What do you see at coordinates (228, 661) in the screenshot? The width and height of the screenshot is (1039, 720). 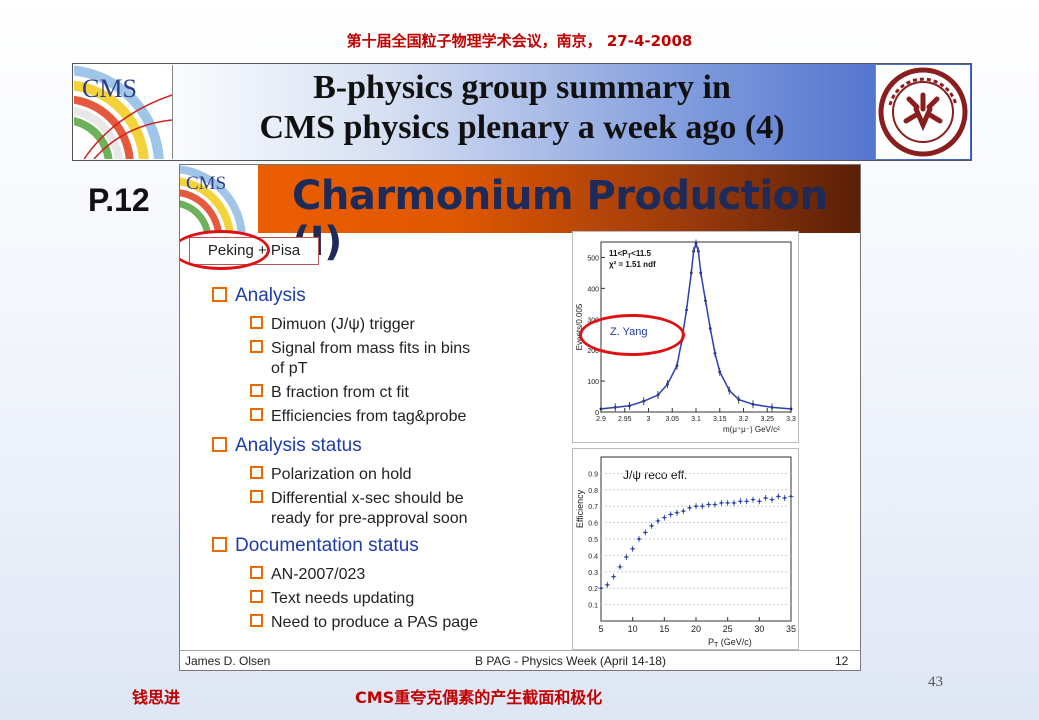 I see `slide-footer-author: James D. Olsen` at bounding box center [228, 661].